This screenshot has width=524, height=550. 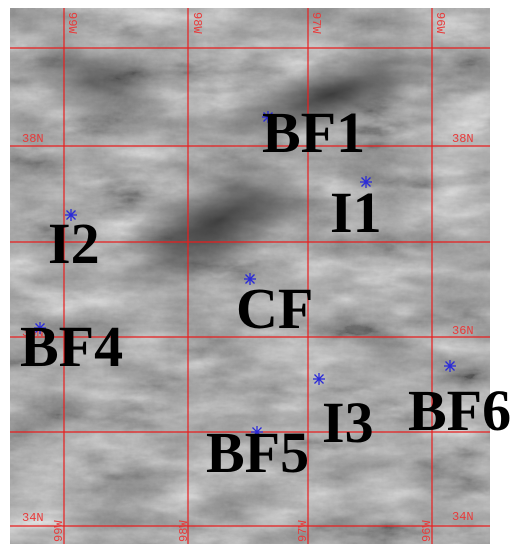 I want to click on site-label-cf: CF, so click(x=274, y=308).